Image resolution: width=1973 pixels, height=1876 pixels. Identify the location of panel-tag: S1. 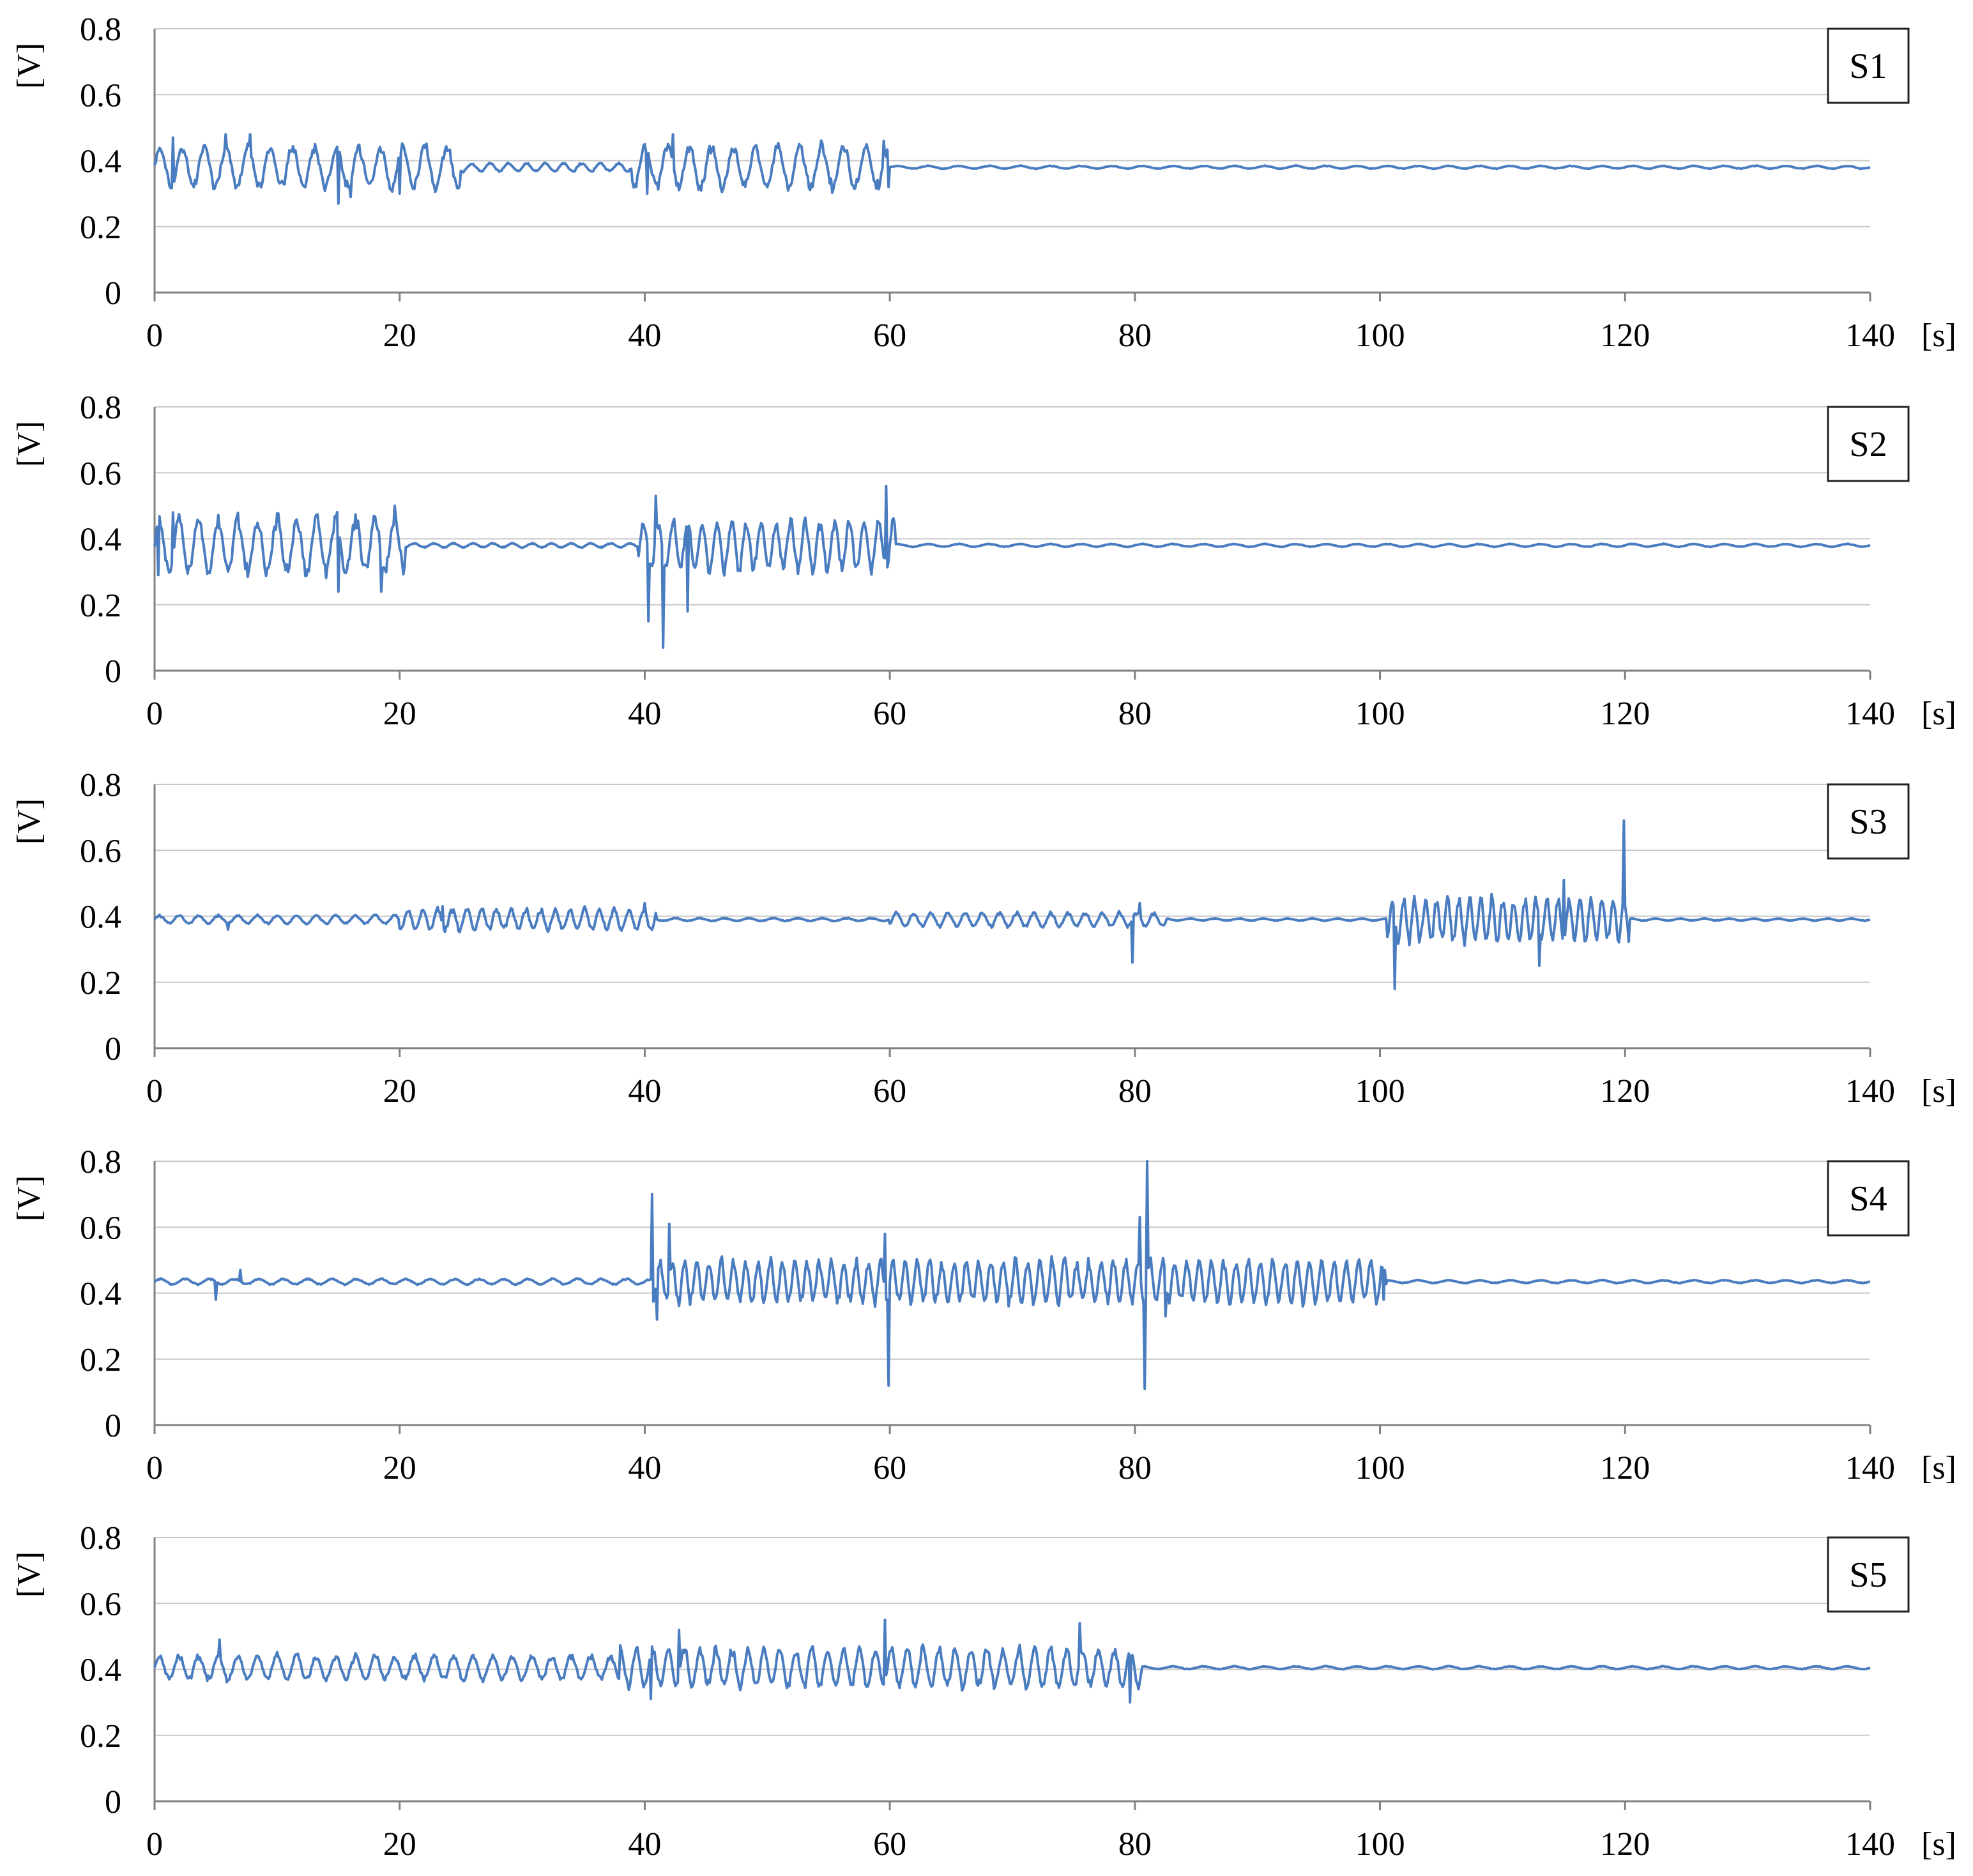
(1868, 66).